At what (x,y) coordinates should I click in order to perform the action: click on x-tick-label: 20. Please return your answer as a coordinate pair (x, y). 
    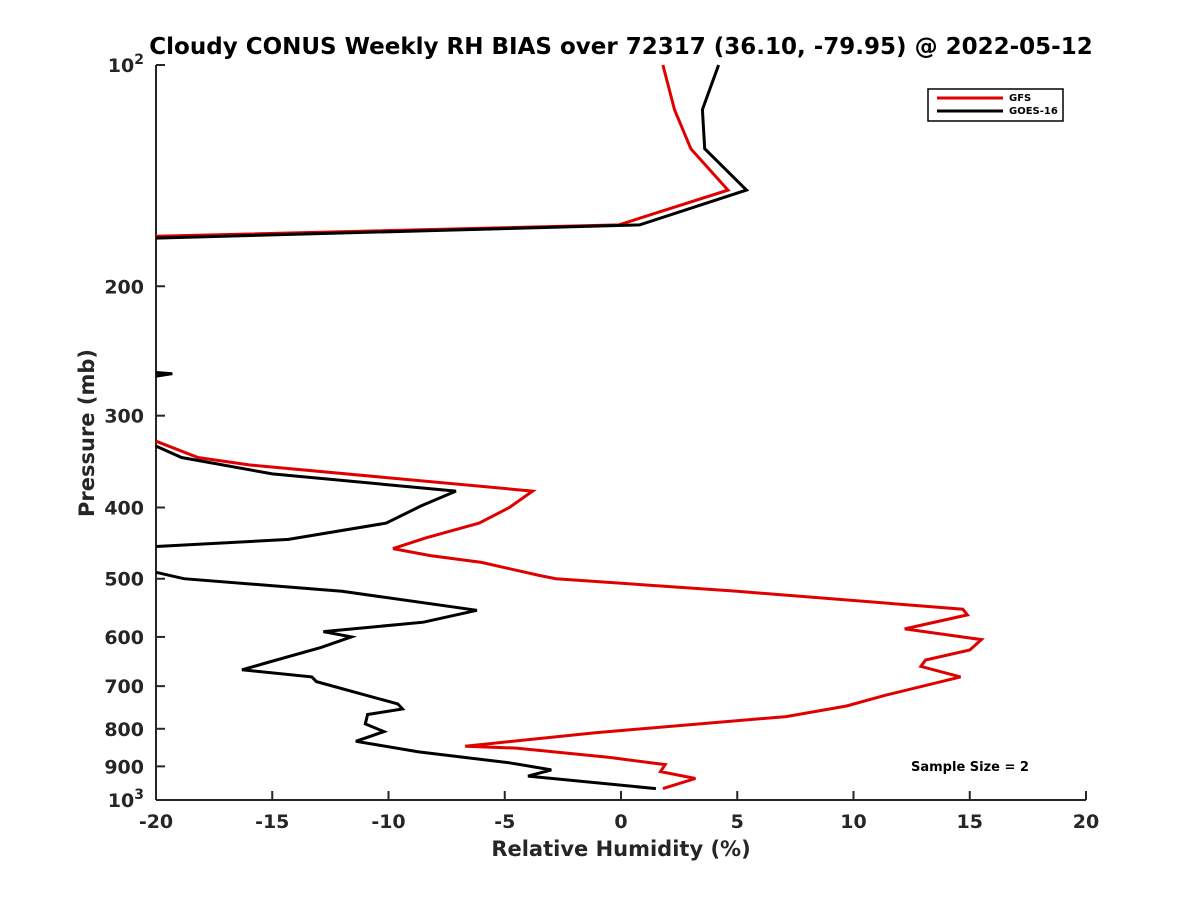
    Looking at the image, I should click on (1086, 822).